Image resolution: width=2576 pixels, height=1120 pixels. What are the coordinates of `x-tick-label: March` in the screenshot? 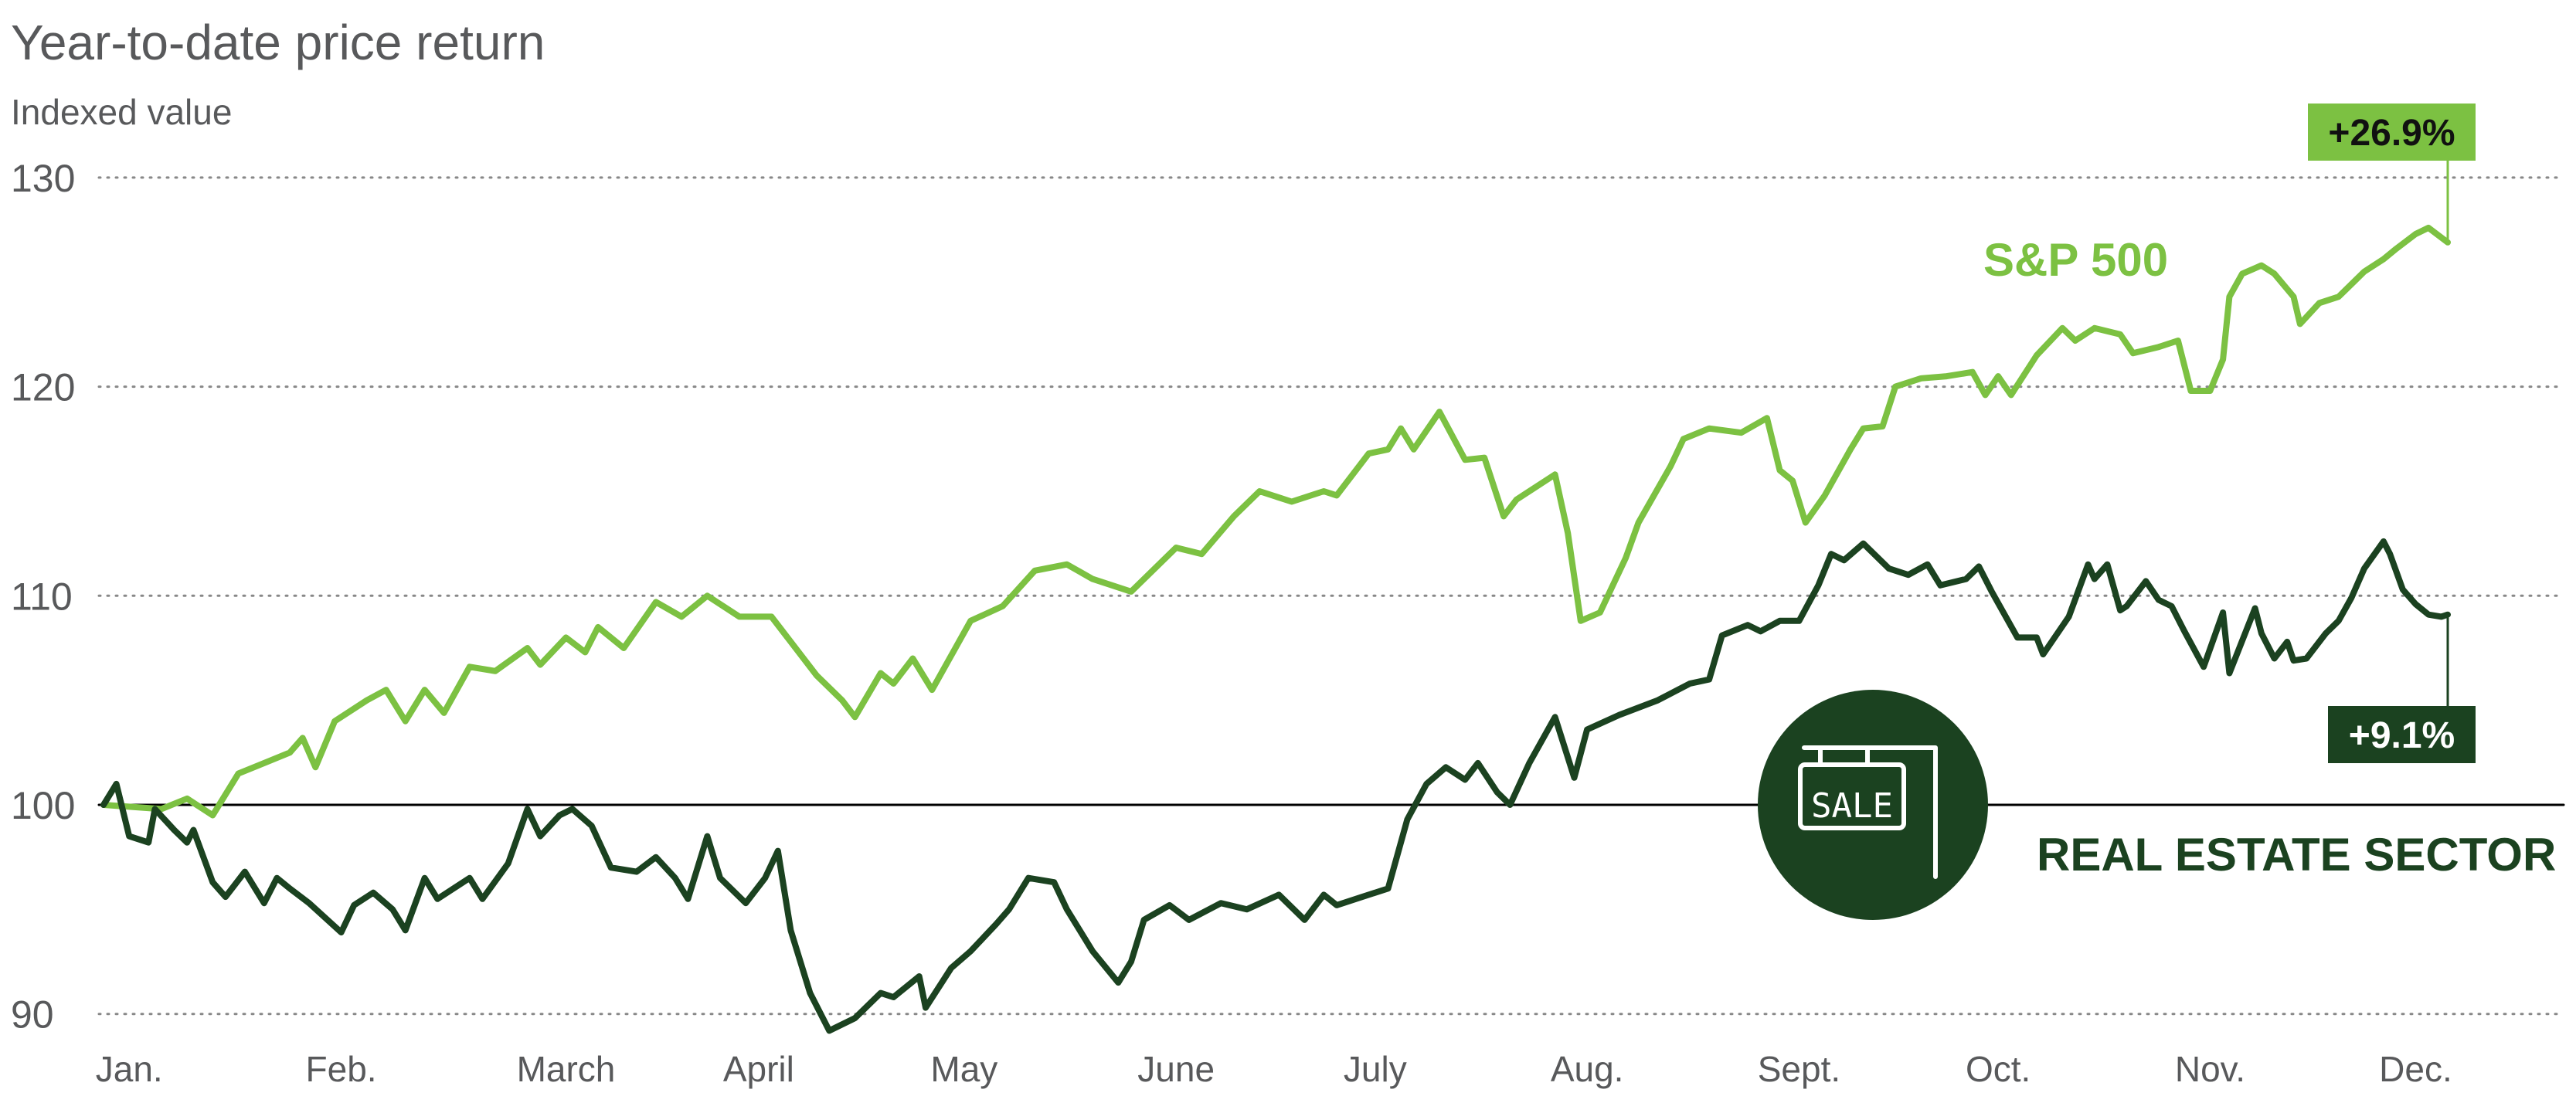 It's located at (566, 1069).